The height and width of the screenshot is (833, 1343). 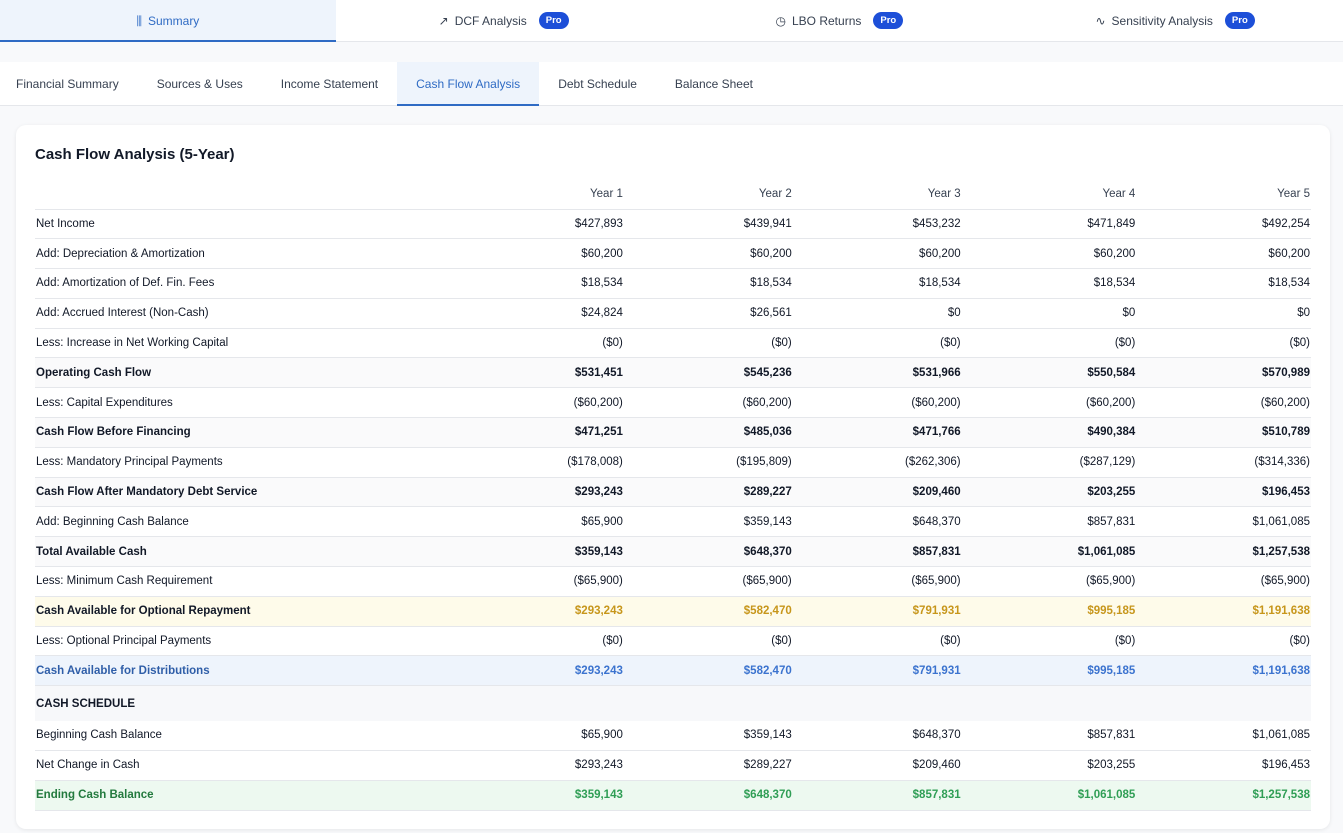 I want to click on tab-summary: ⫼ Summary, so click(x=168, y=21).